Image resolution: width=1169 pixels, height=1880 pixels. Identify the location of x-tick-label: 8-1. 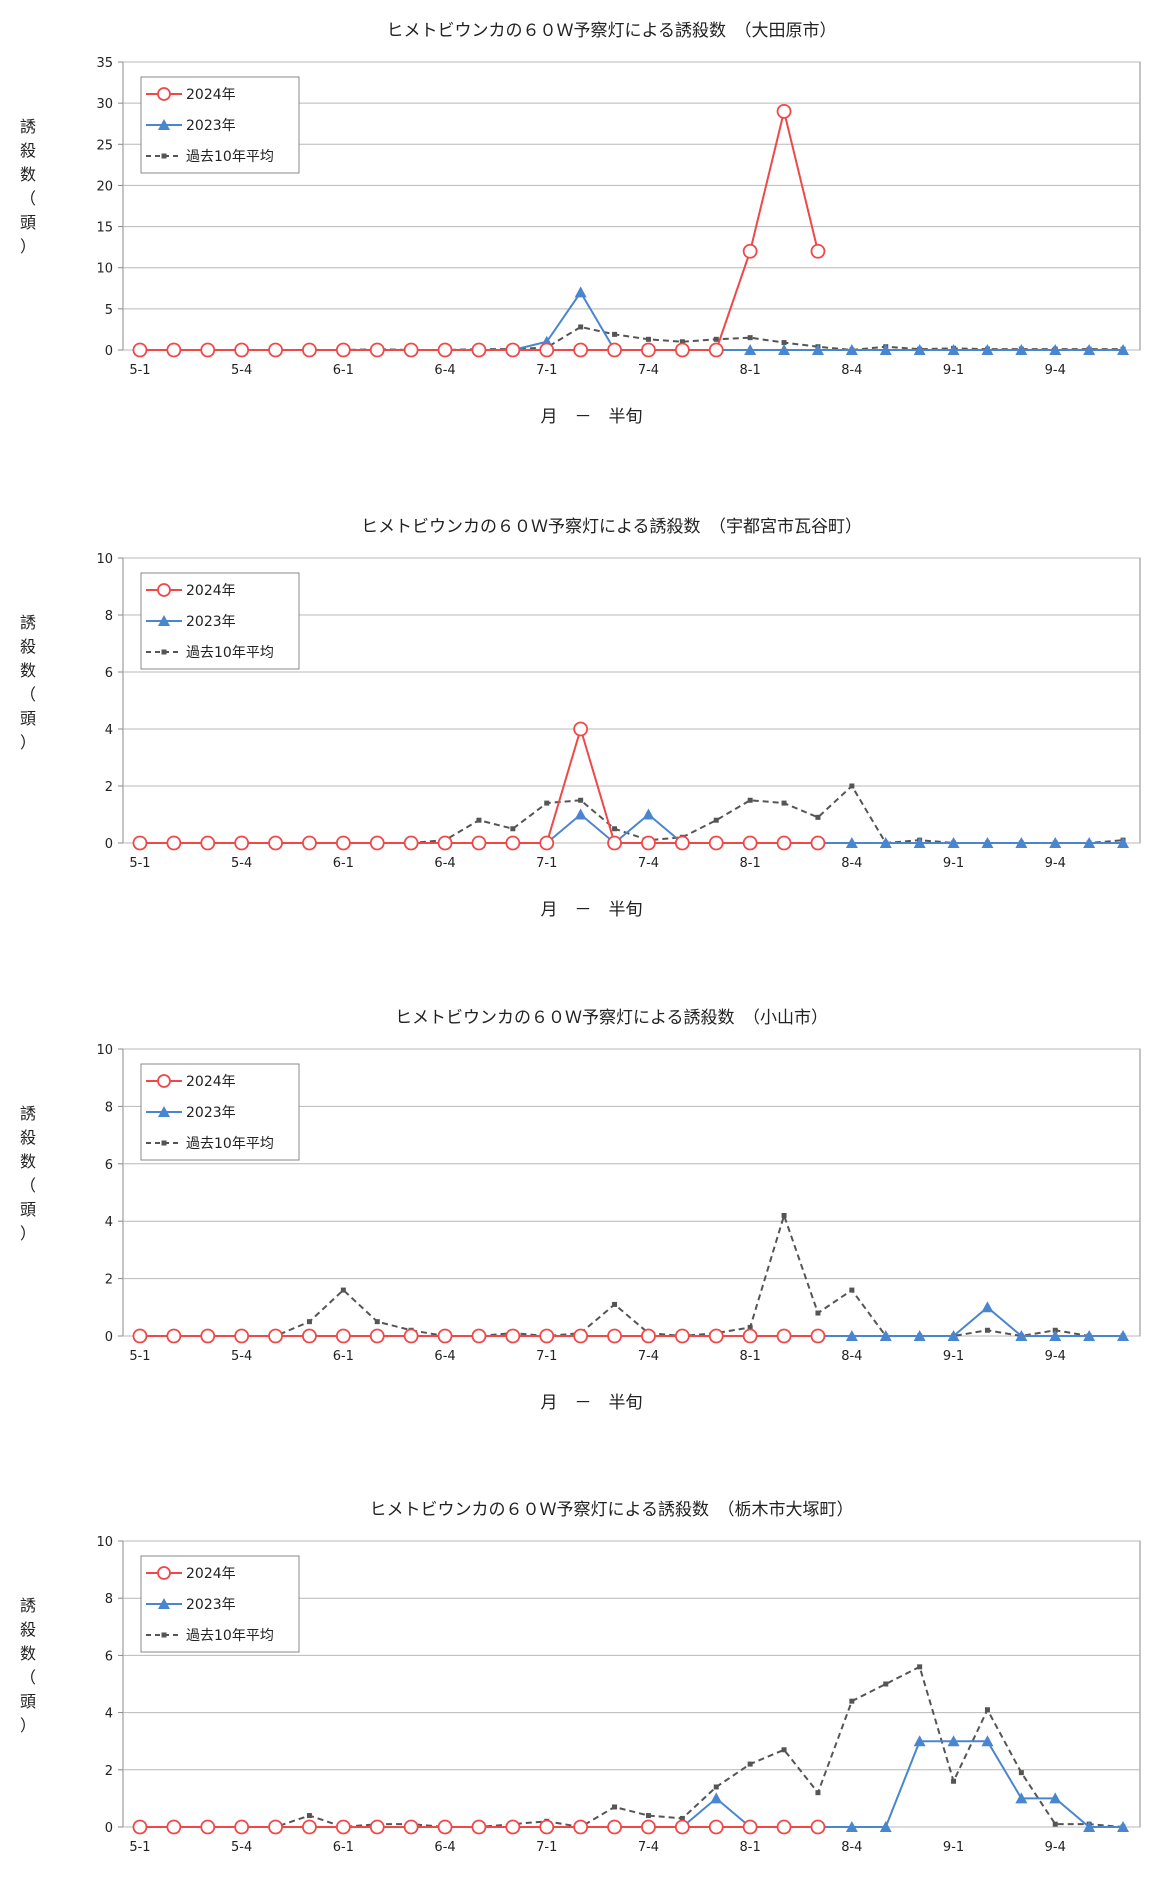
(750, 863).